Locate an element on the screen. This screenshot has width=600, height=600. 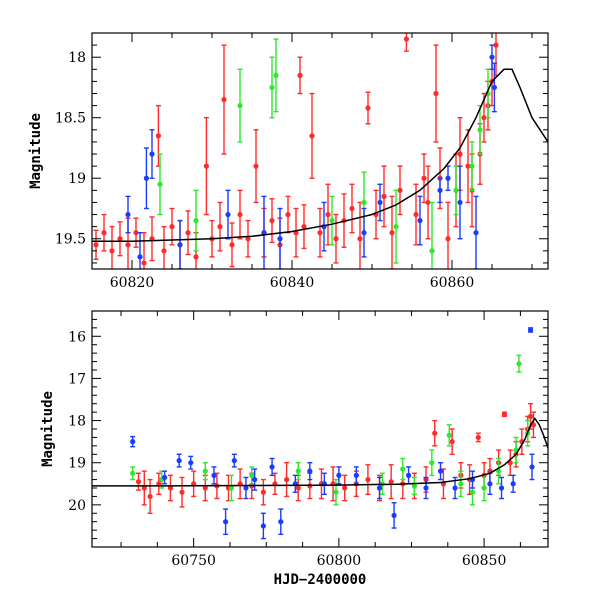
bottom-y-axis-label: Magnitude is located at coordinates (48, 429).